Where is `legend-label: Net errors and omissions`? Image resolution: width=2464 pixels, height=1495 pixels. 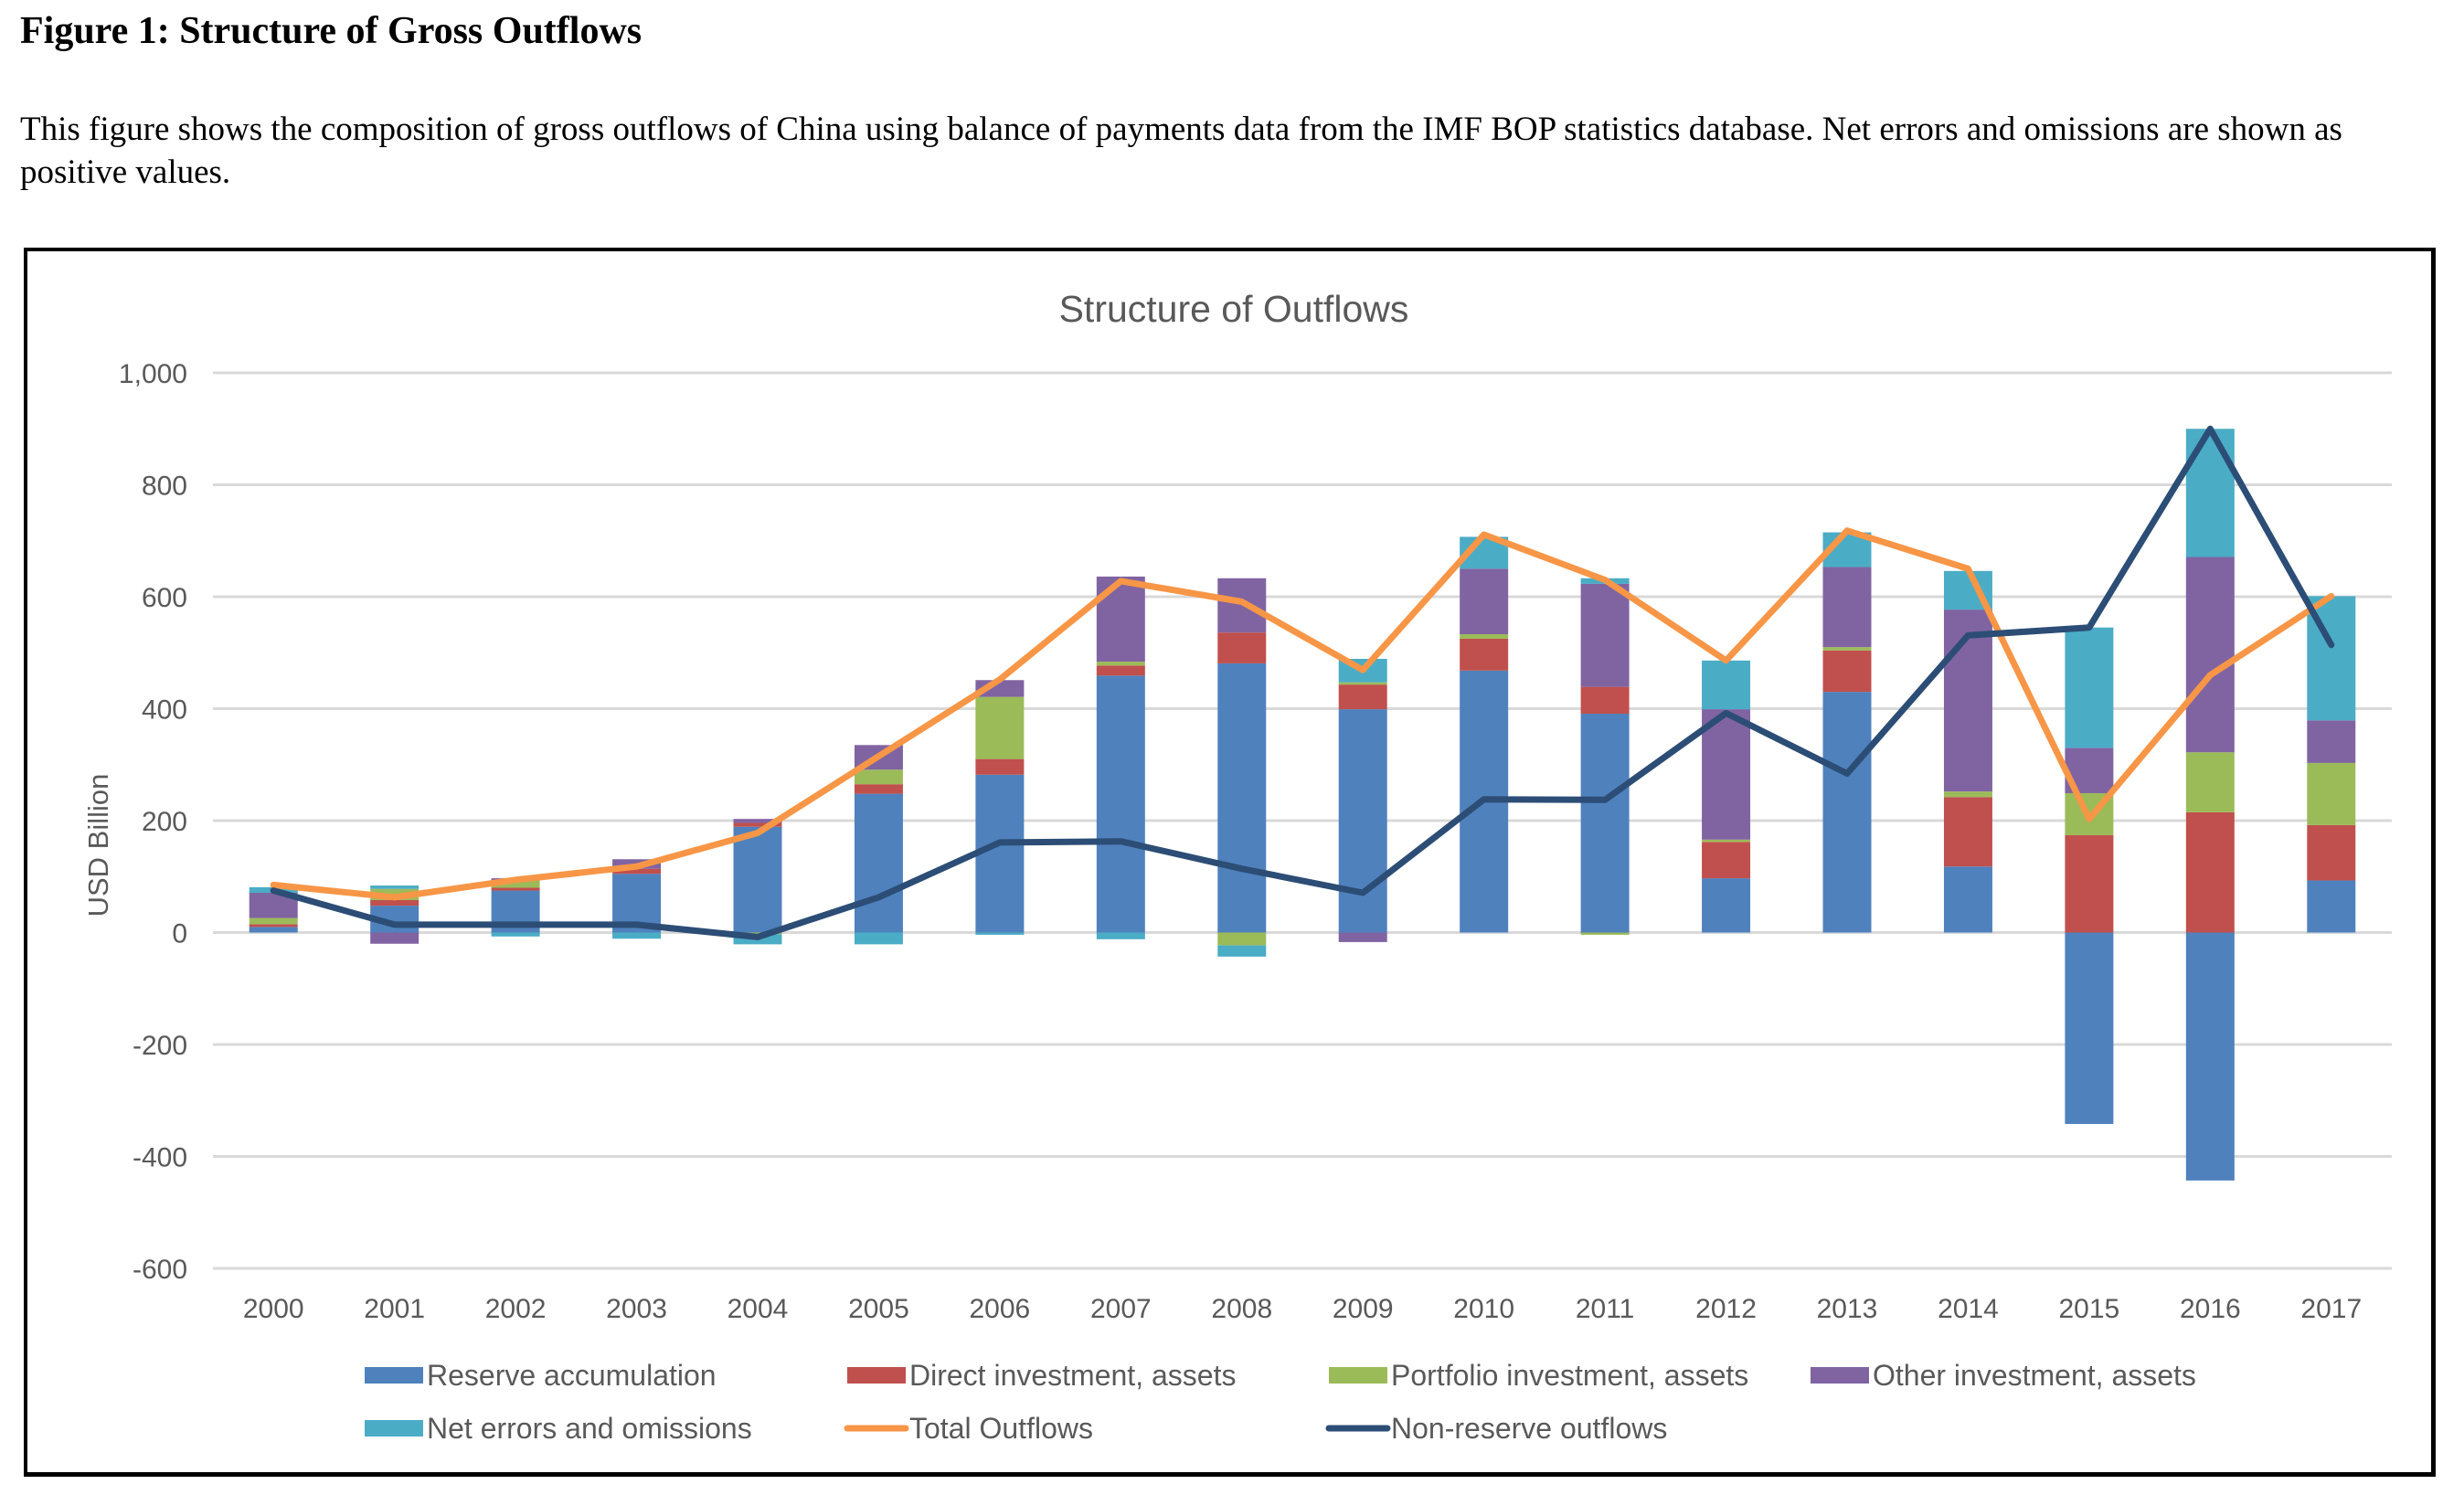 legend-label: Net errors and omissions is located at coordinates (589, 1429).